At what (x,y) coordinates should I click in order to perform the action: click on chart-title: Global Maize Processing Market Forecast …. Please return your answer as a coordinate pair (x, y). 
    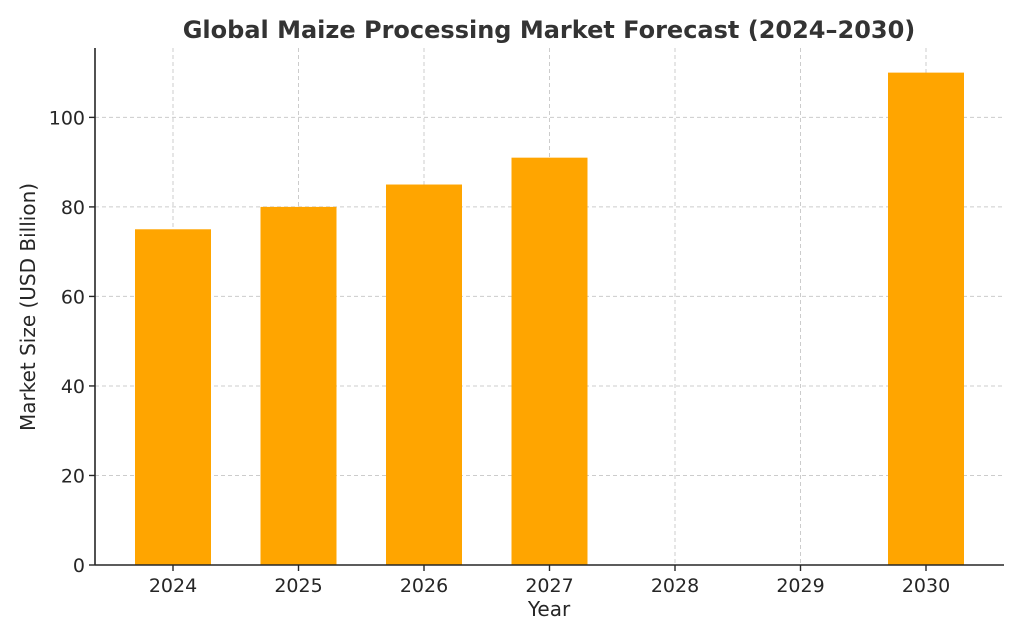
    Looking at the image, I should click on (549, 30).